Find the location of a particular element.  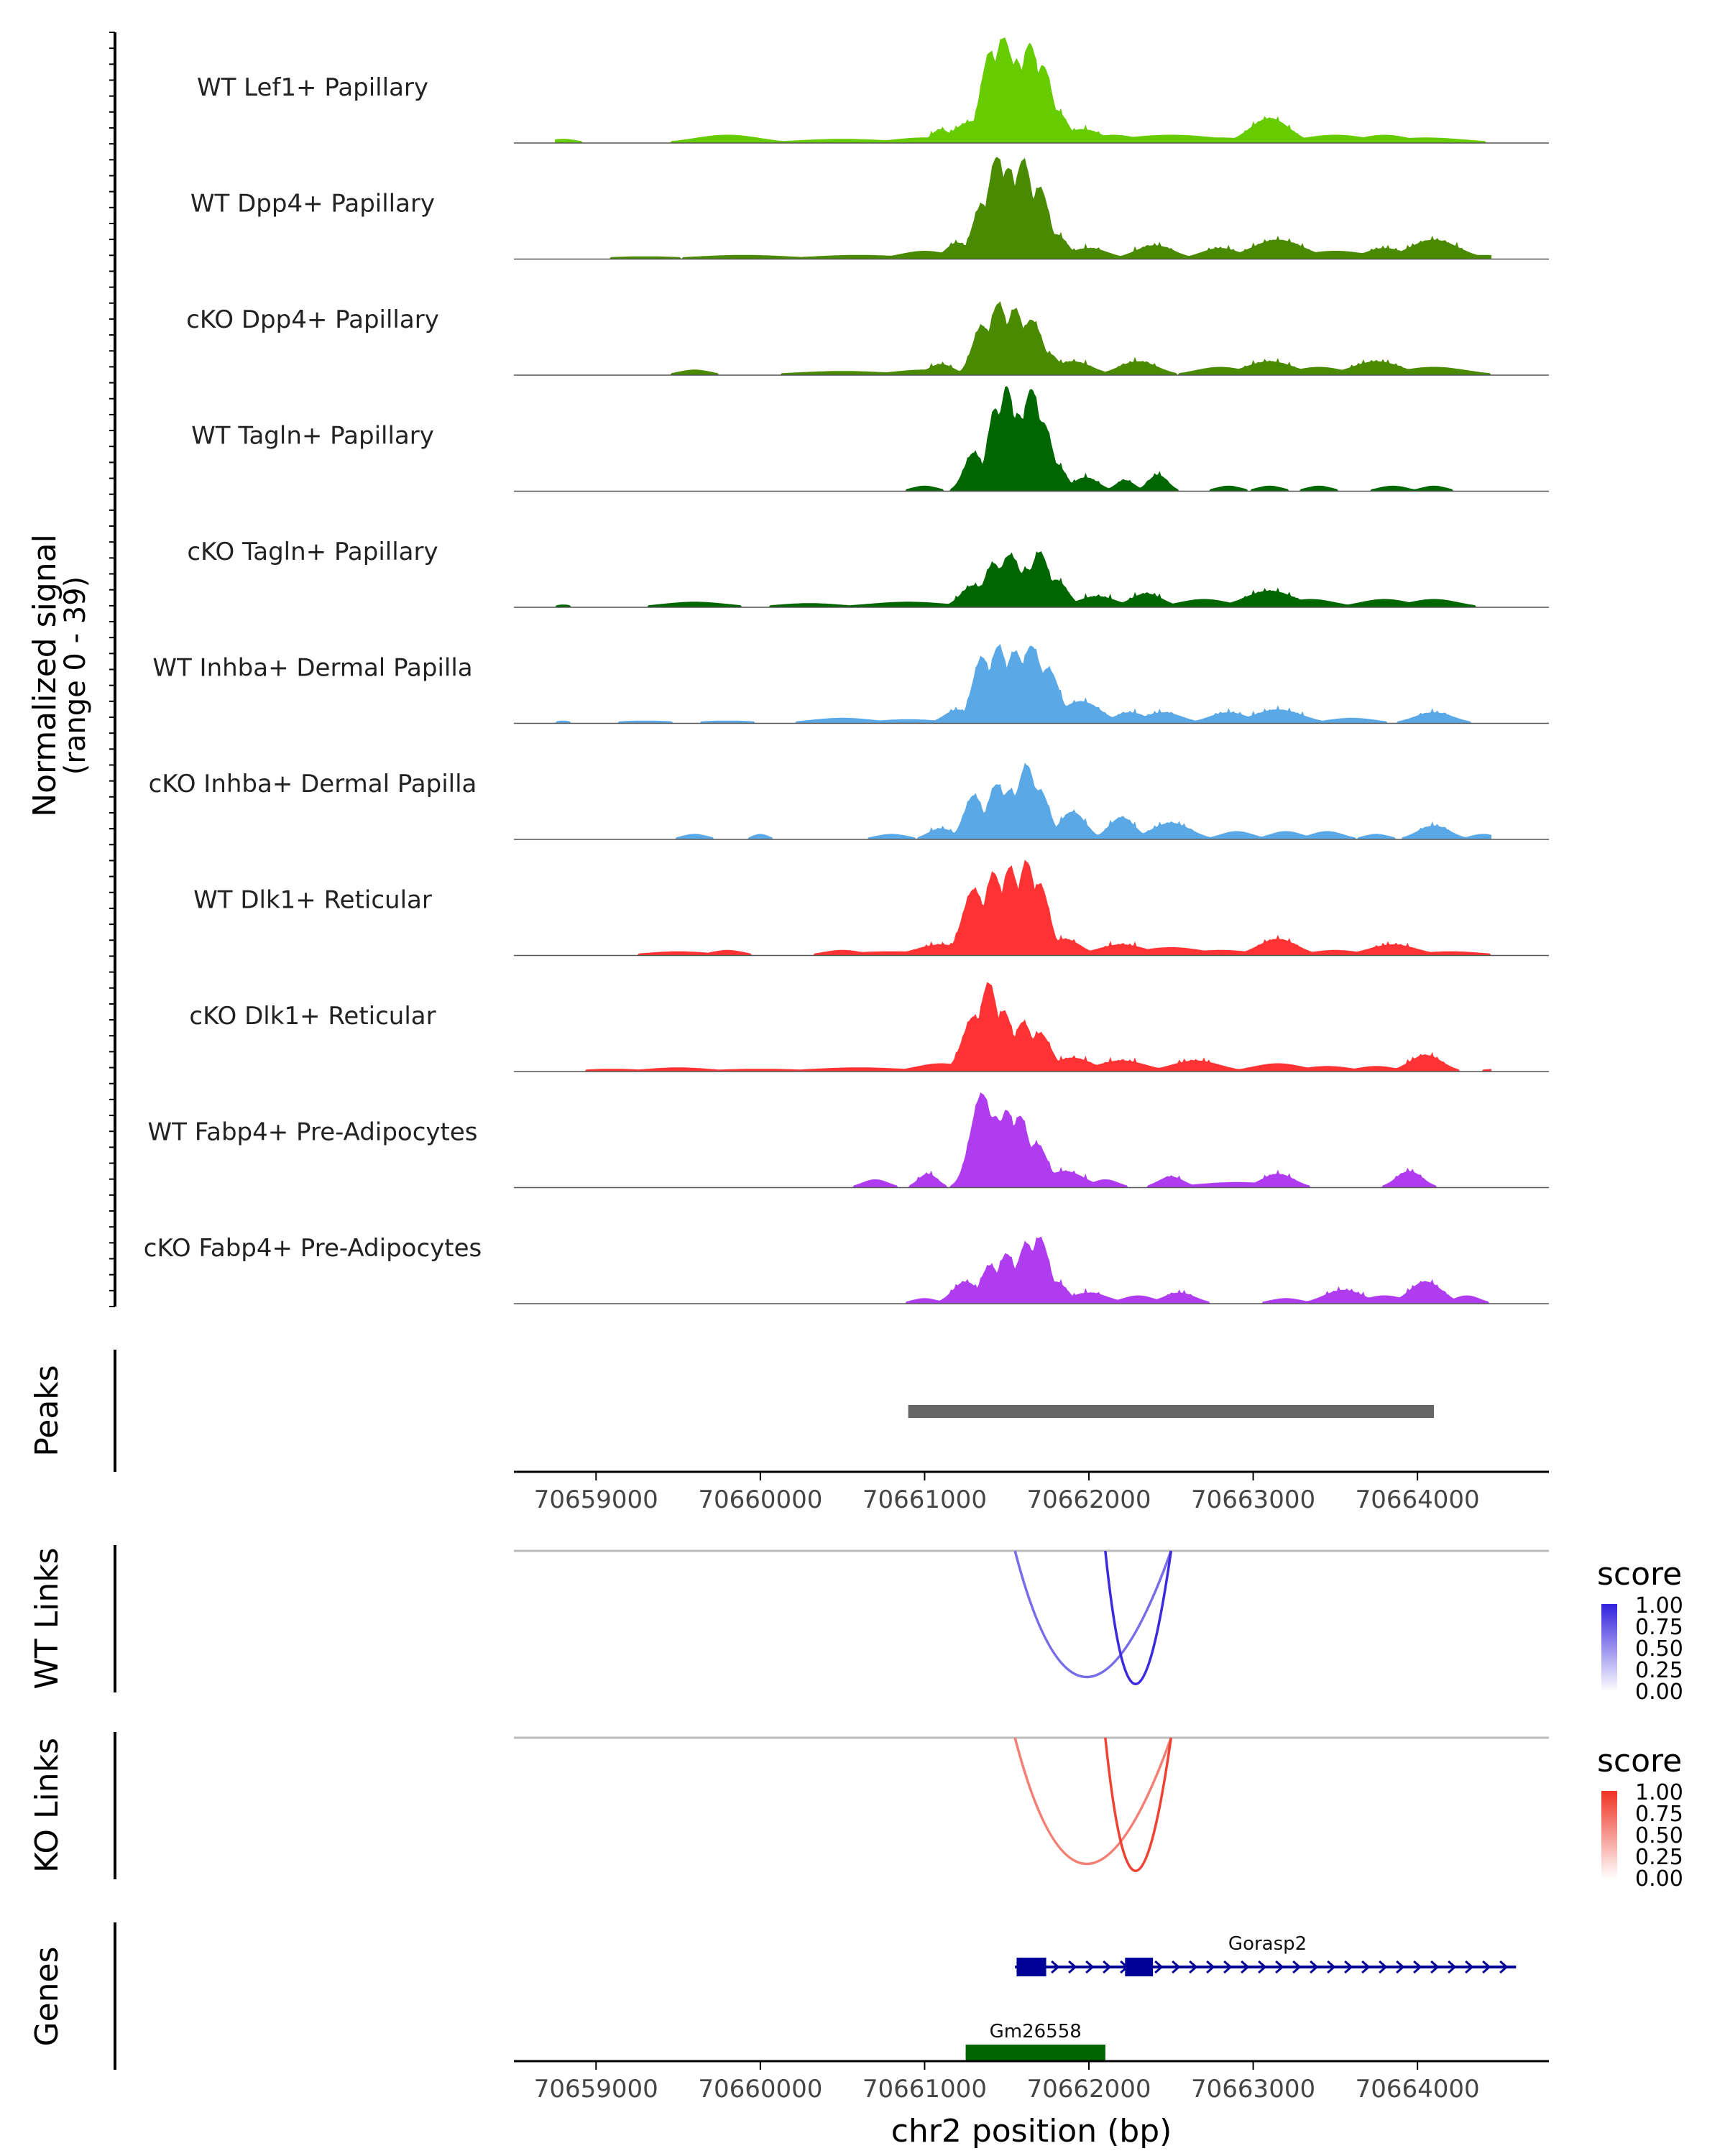

wt-legend-title: score is located at coordinates (1639, 1574).